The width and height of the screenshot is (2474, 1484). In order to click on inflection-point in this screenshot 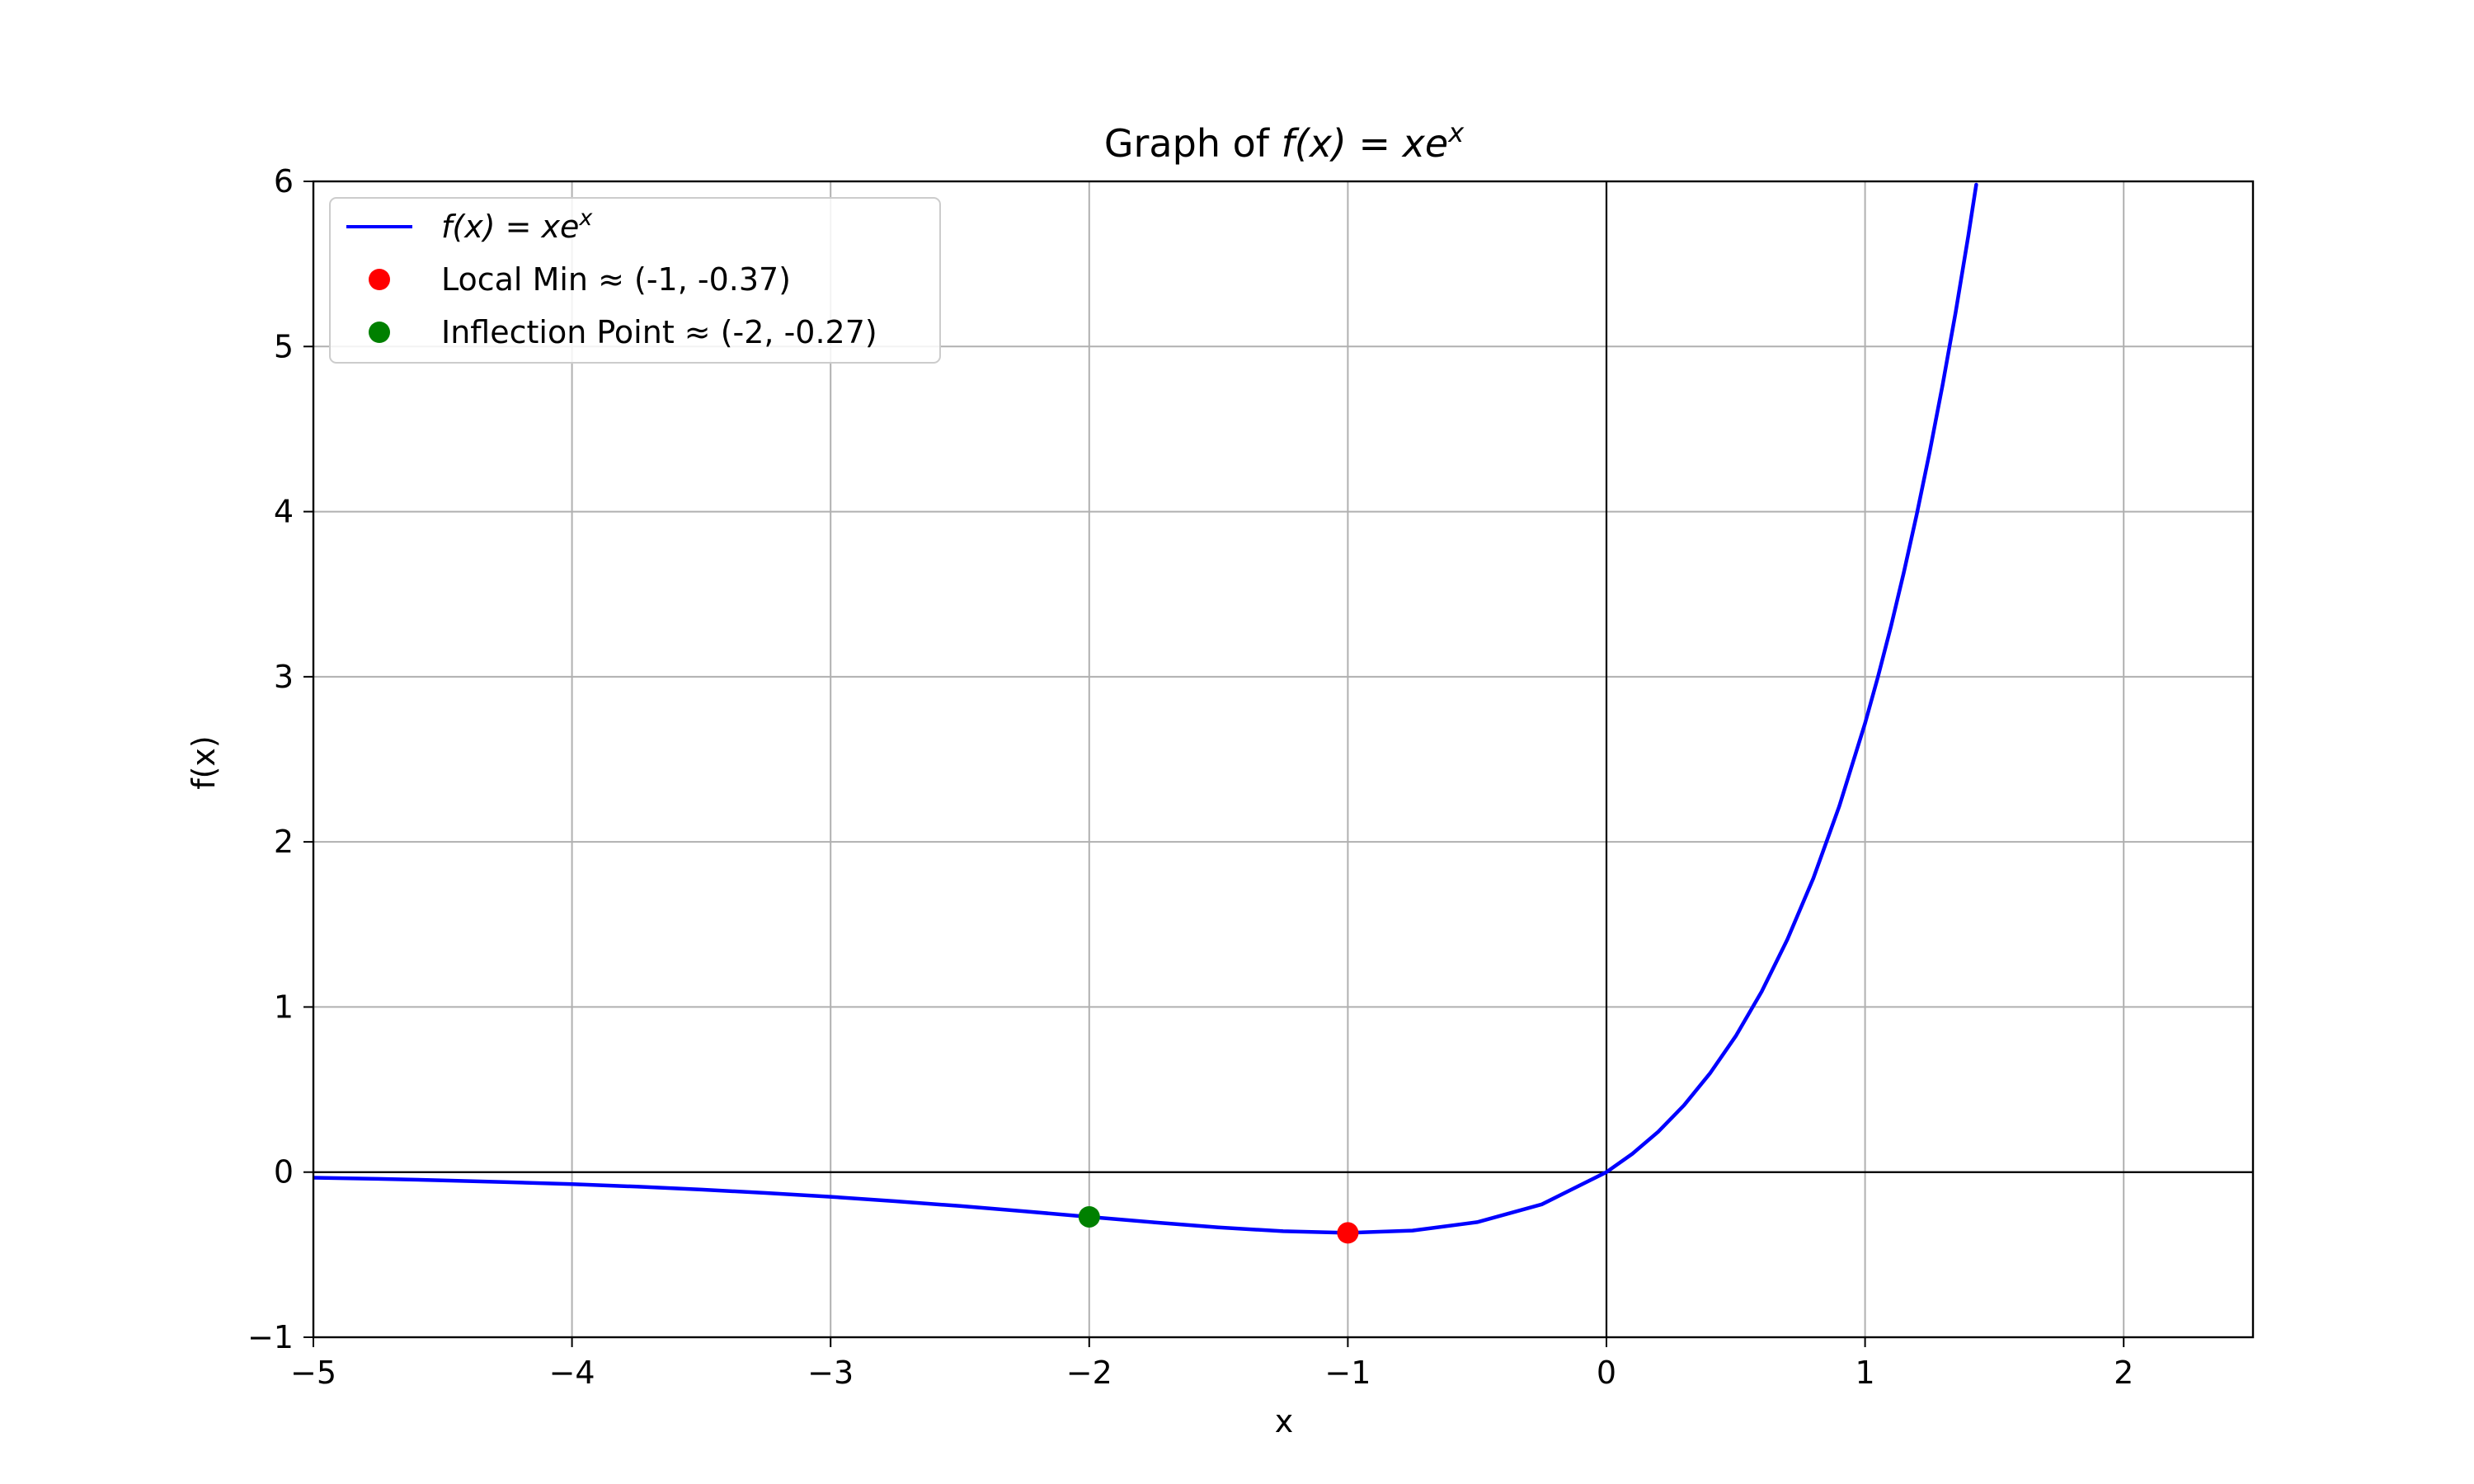, I will do `click(1089, 1216)`.